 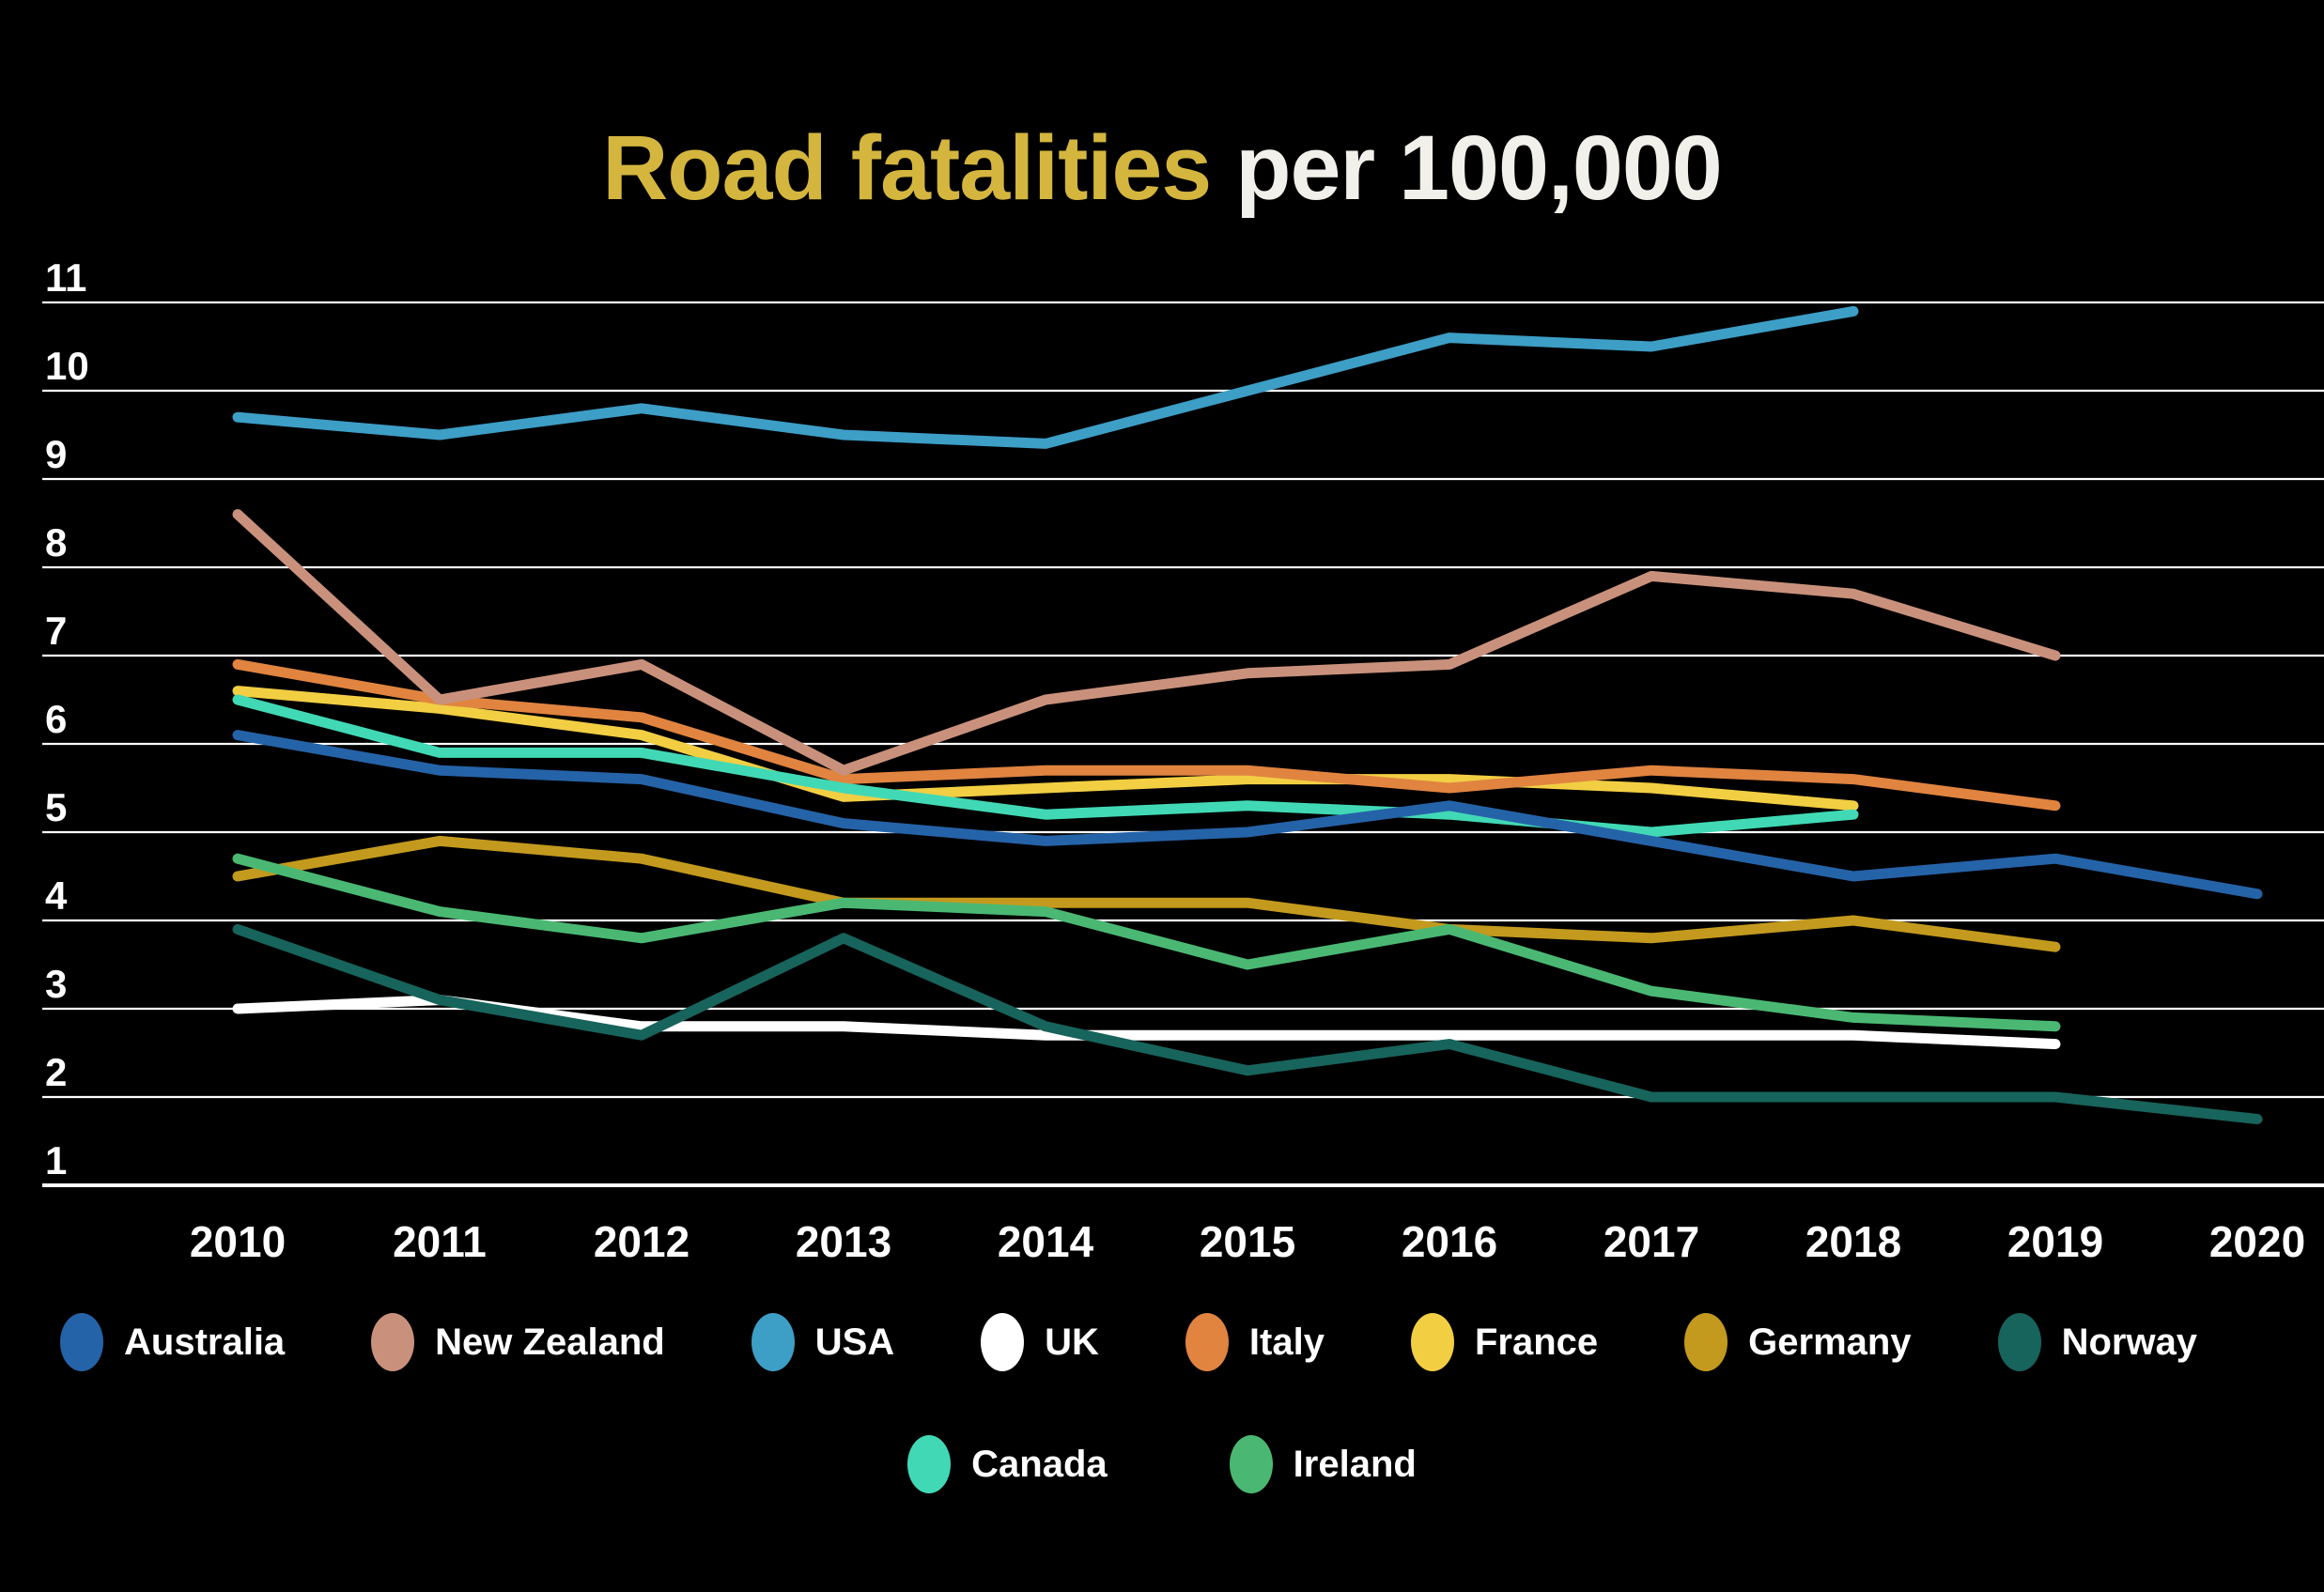 What do you see at coordinates (81, 1342) in the screenshot?
I see `legend-marker-australia-icon` at bounding box center [81, 1342].